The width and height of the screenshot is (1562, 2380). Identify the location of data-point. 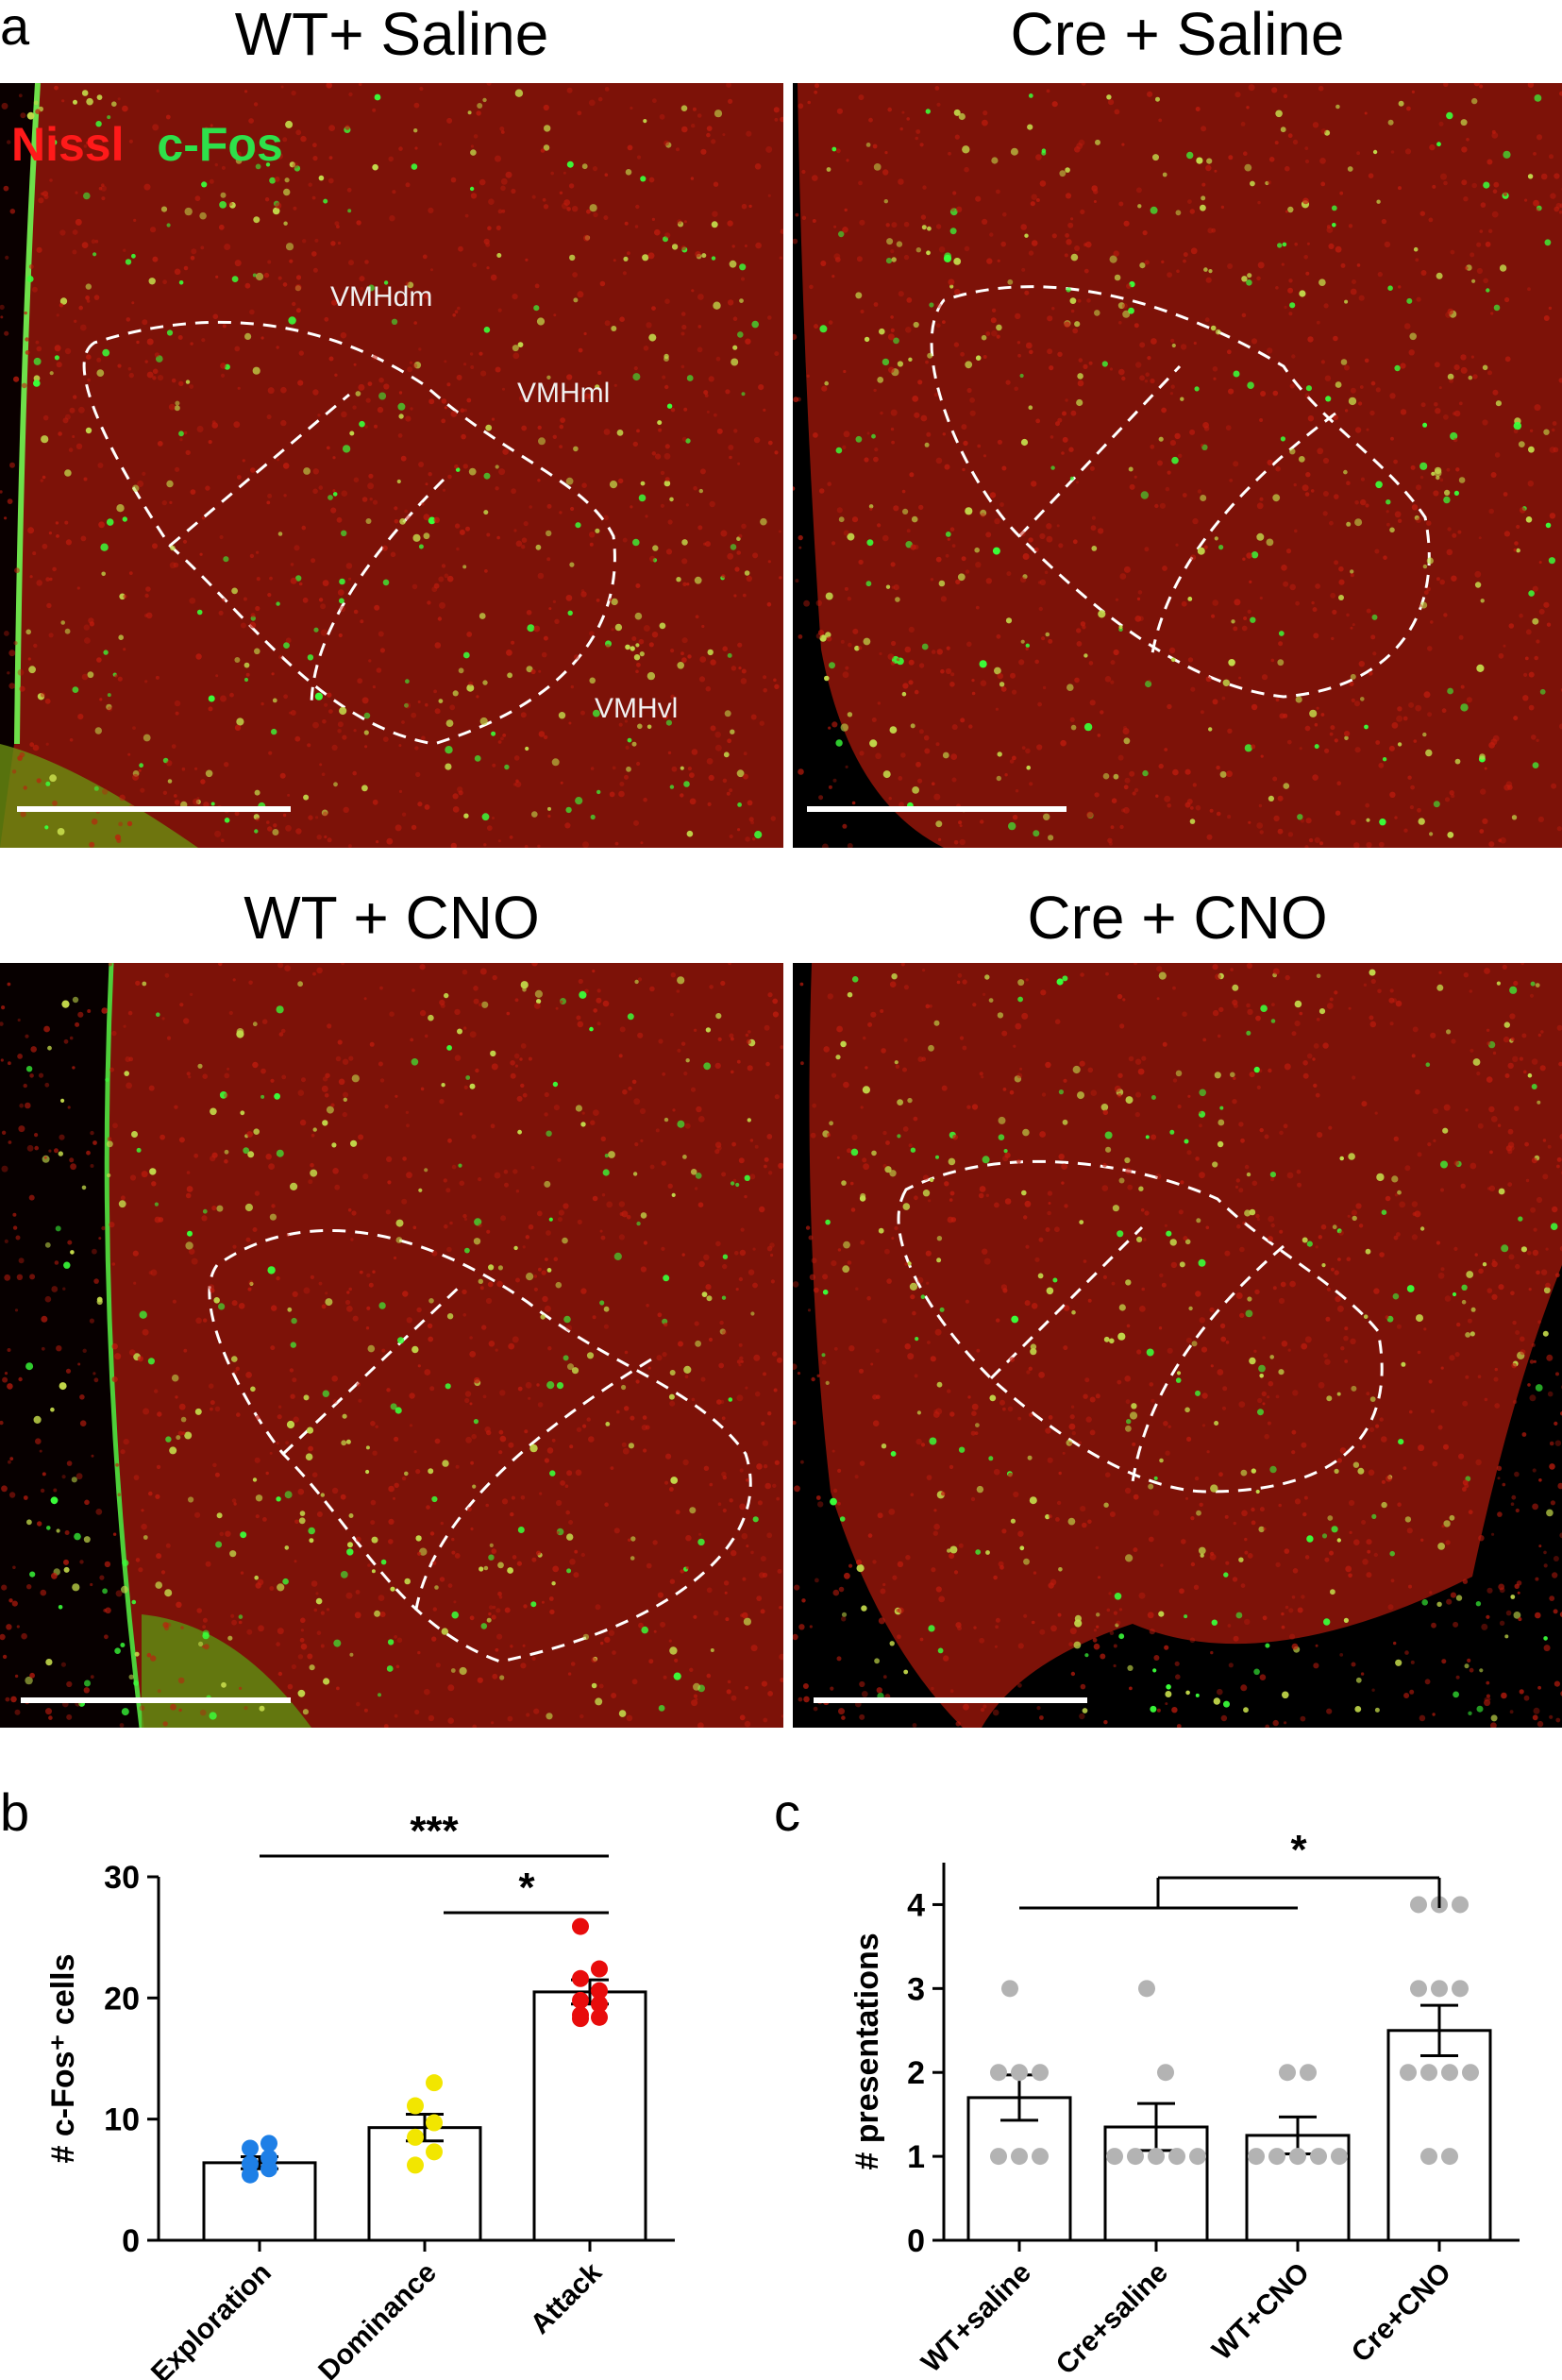
(250, 2164).